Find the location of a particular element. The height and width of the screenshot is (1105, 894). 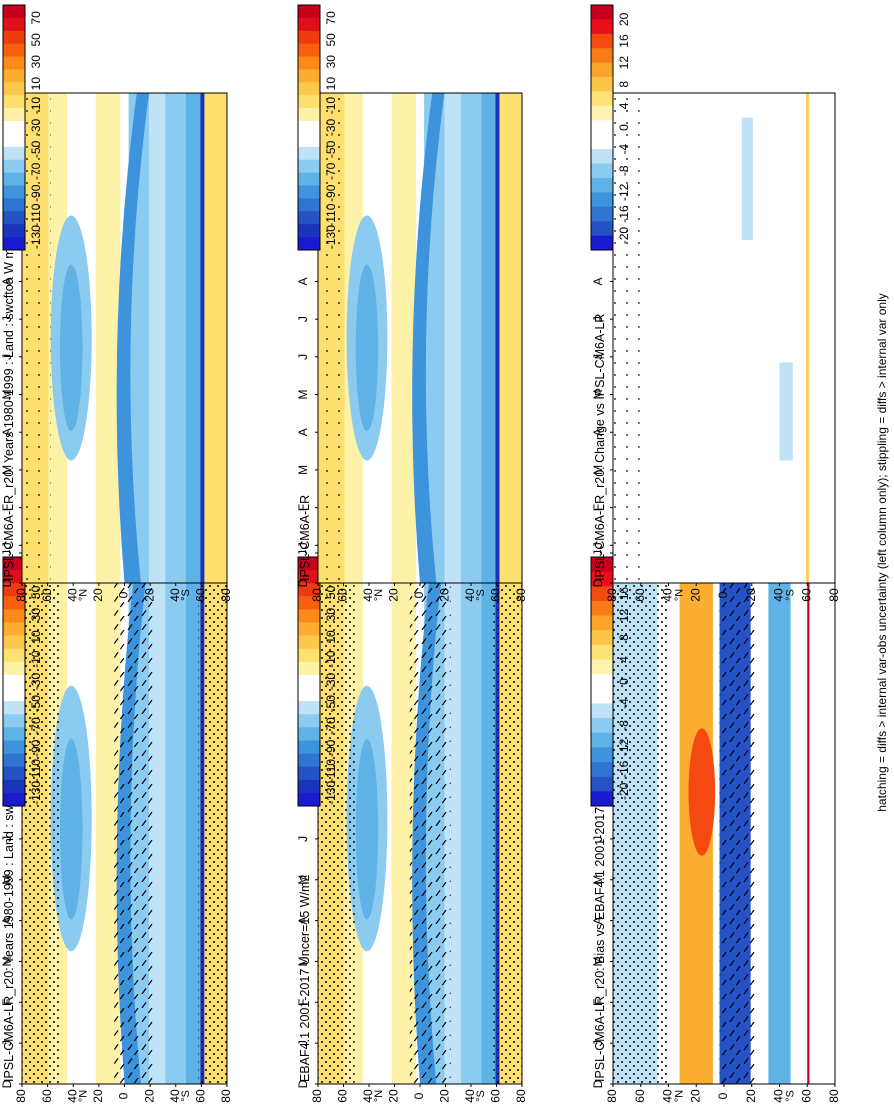

colorbar-label: -70 is located at coordinates (36, 726).